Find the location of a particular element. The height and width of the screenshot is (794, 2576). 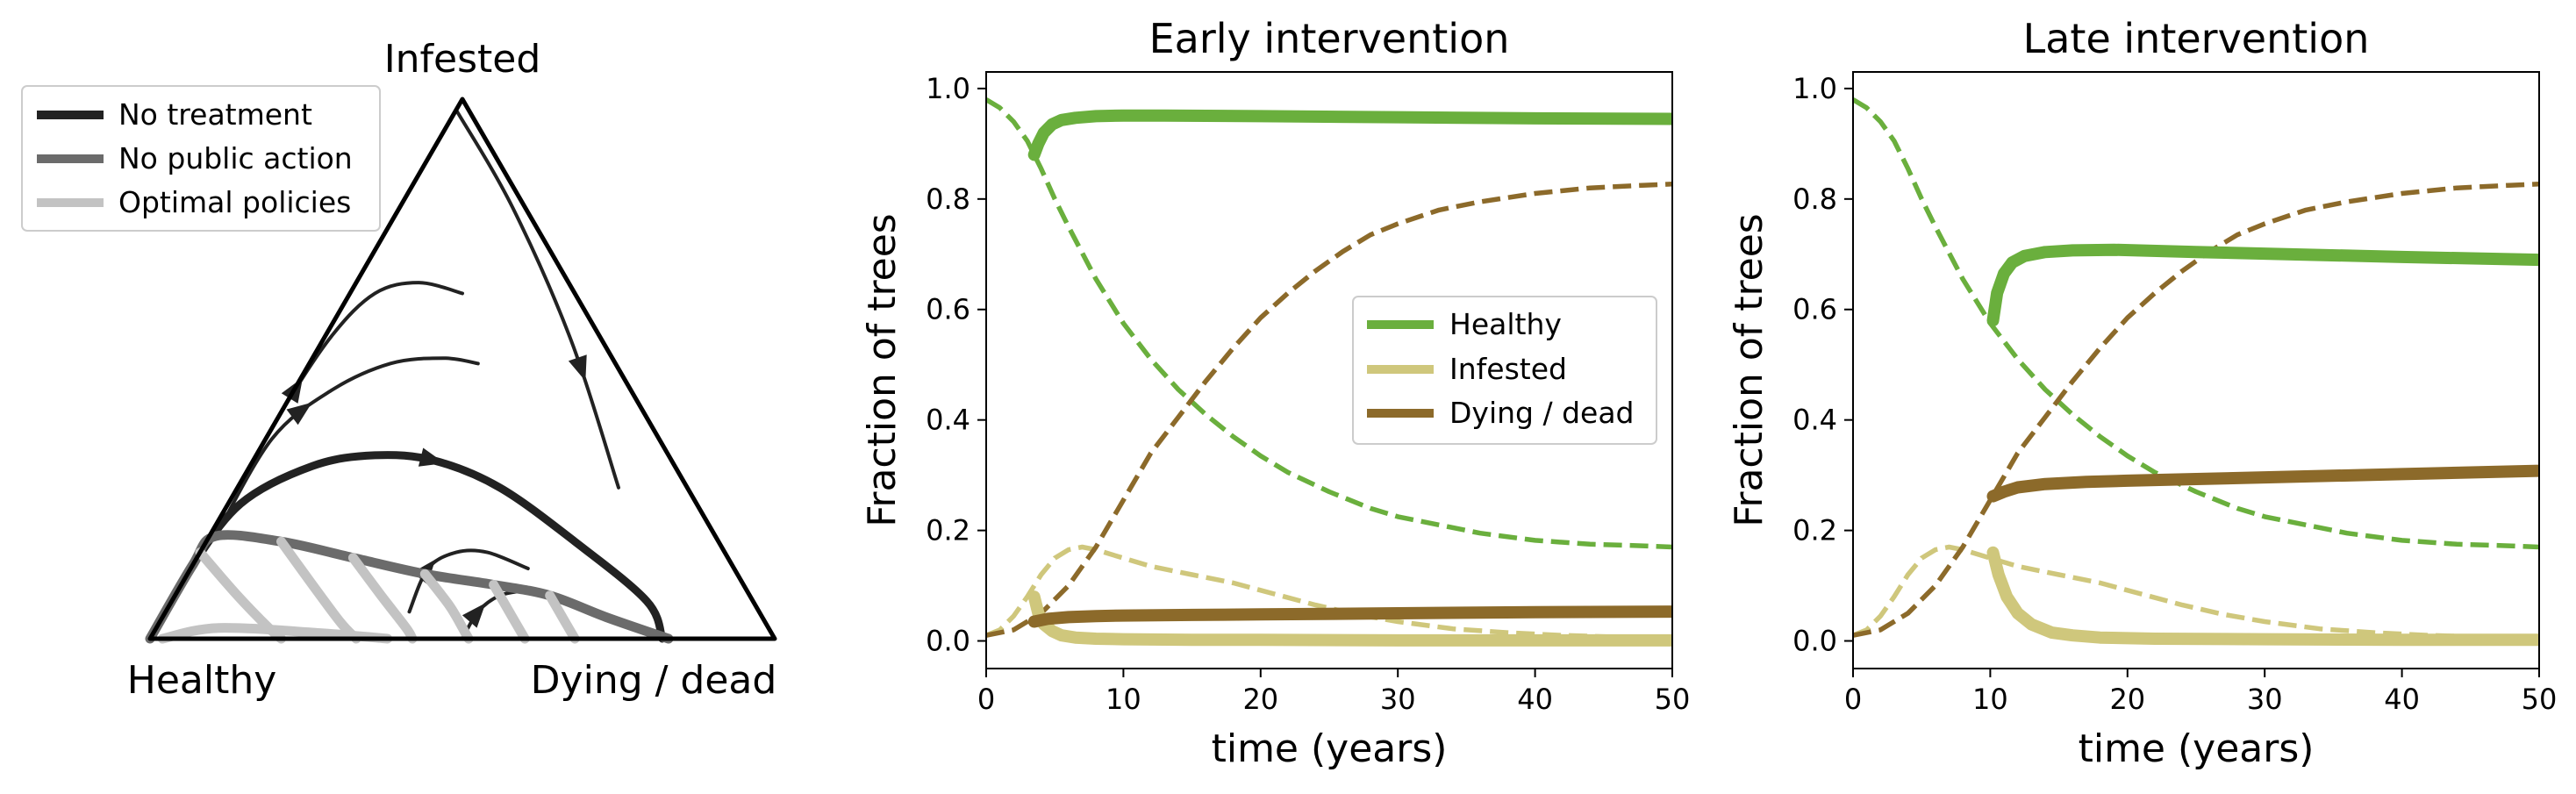

series-line-infested-solid is located at coordinates (2262, 596).